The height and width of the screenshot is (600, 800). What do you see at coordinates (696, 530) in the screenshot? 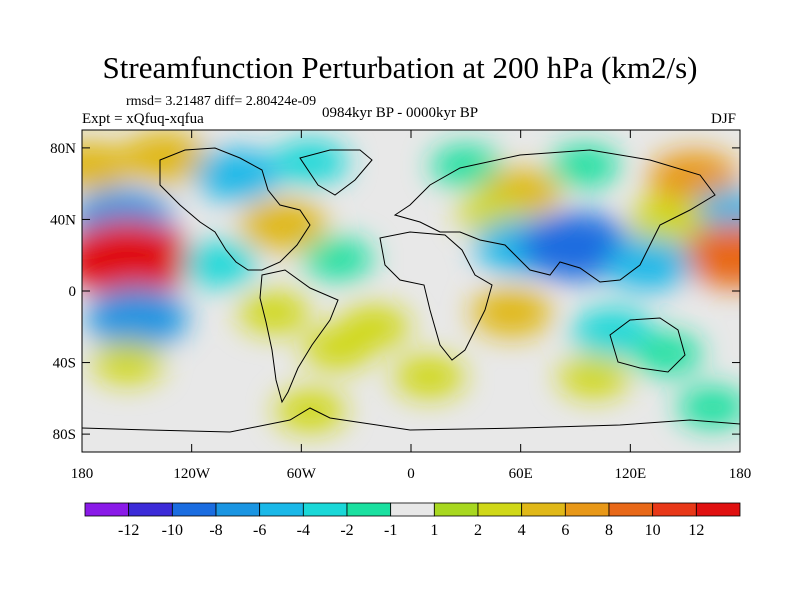
I see `colorbar-label-13: 12` at bounding box center [696, 530].